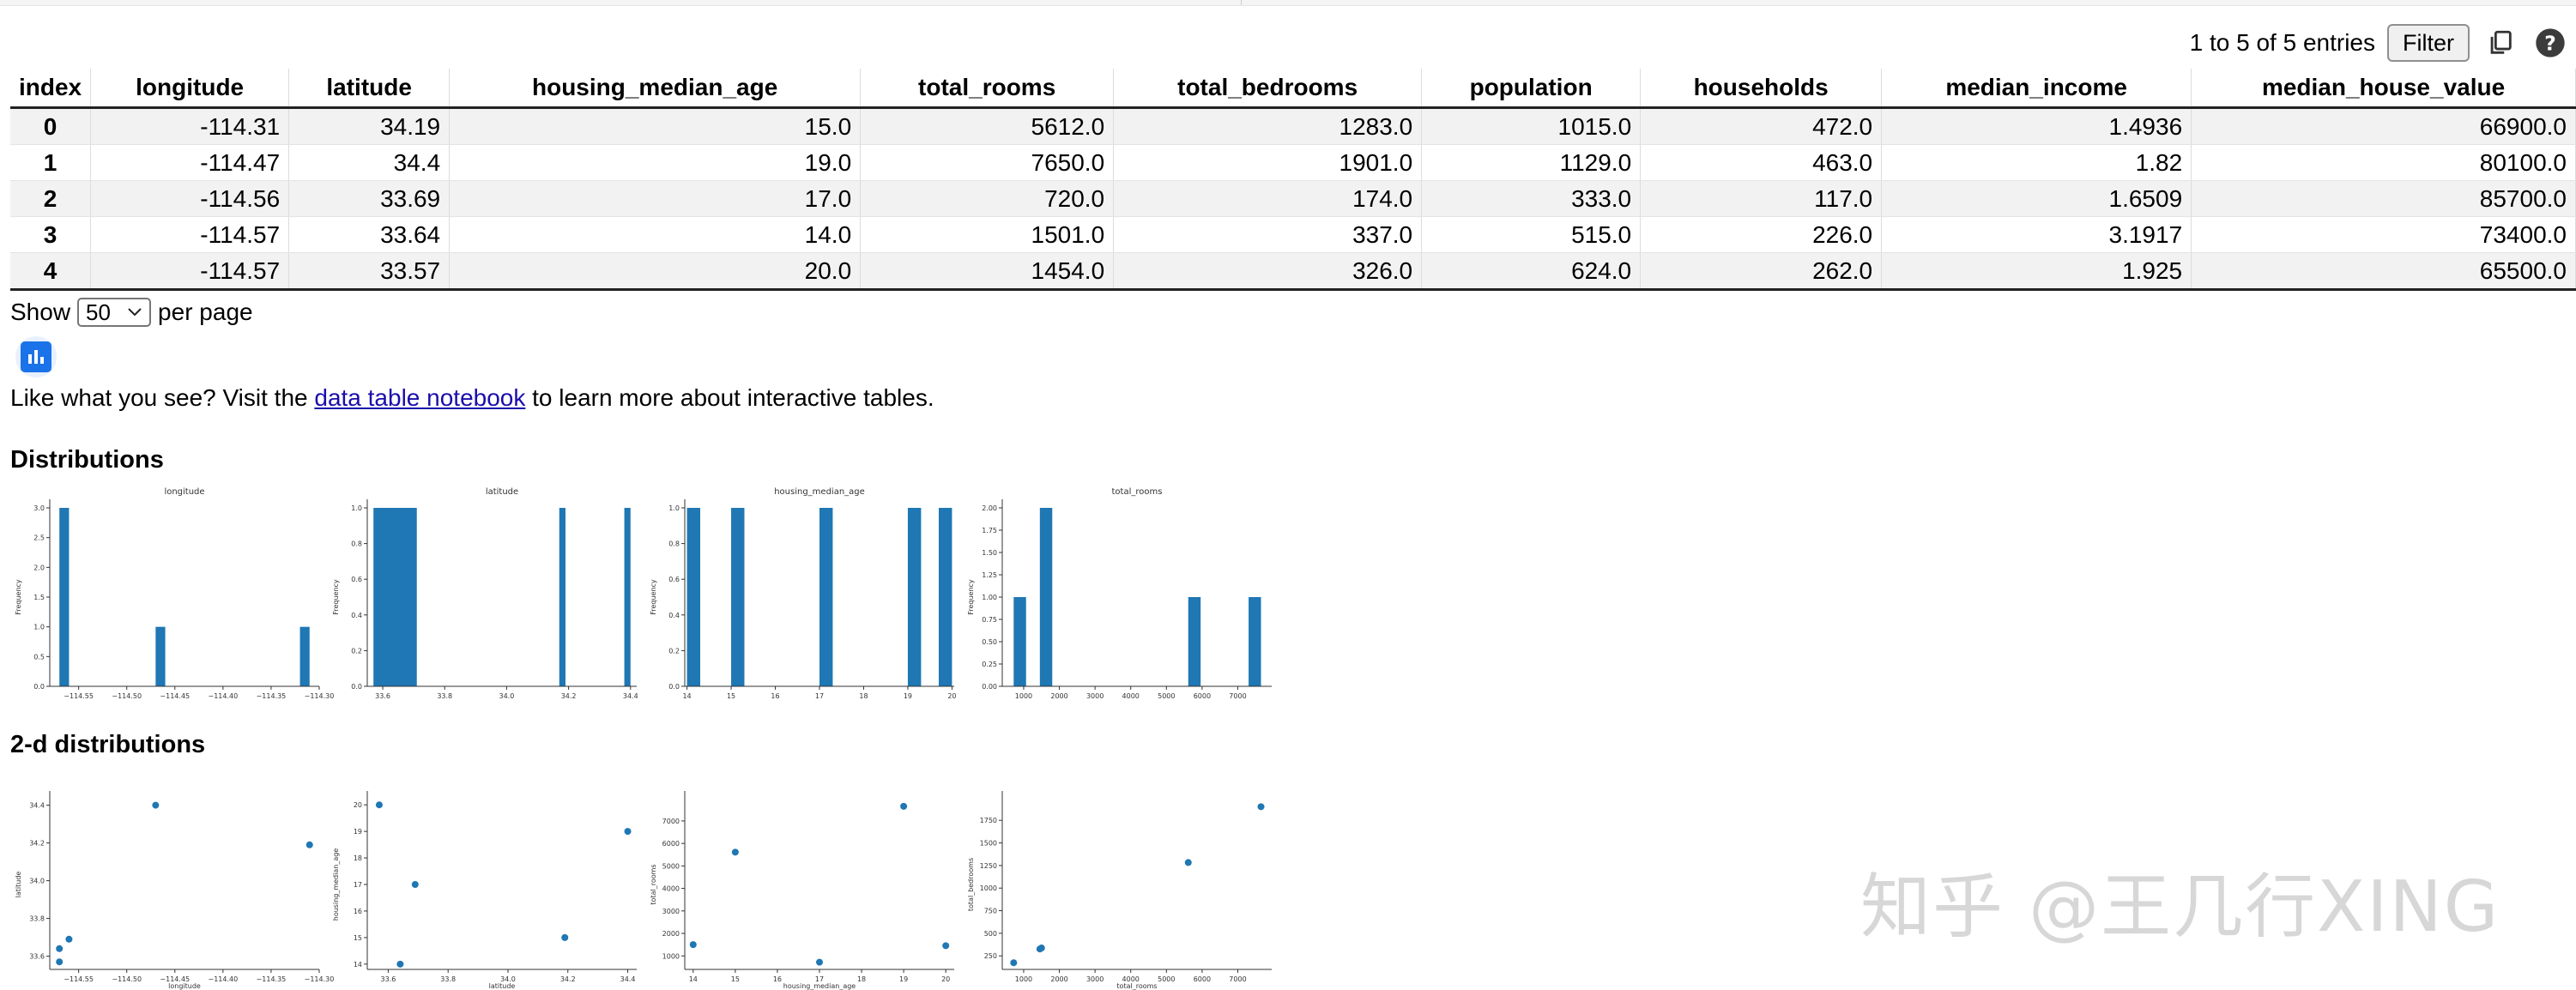 The image size is (2576, 990). I want to click on column-header: median_house_value, so click(2383, 89).